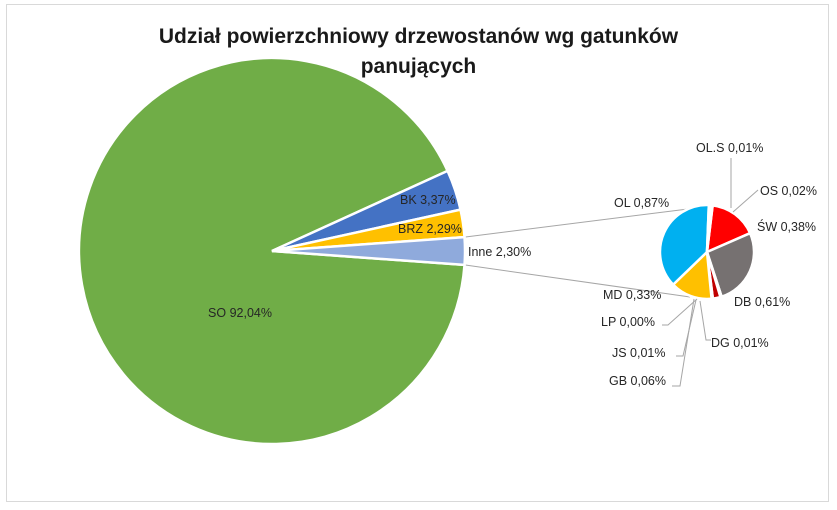  Describe the element at coordinates (499, 252) in the screenshot. I see `main-slice-label-inne: Inne 2,30%` at that location.